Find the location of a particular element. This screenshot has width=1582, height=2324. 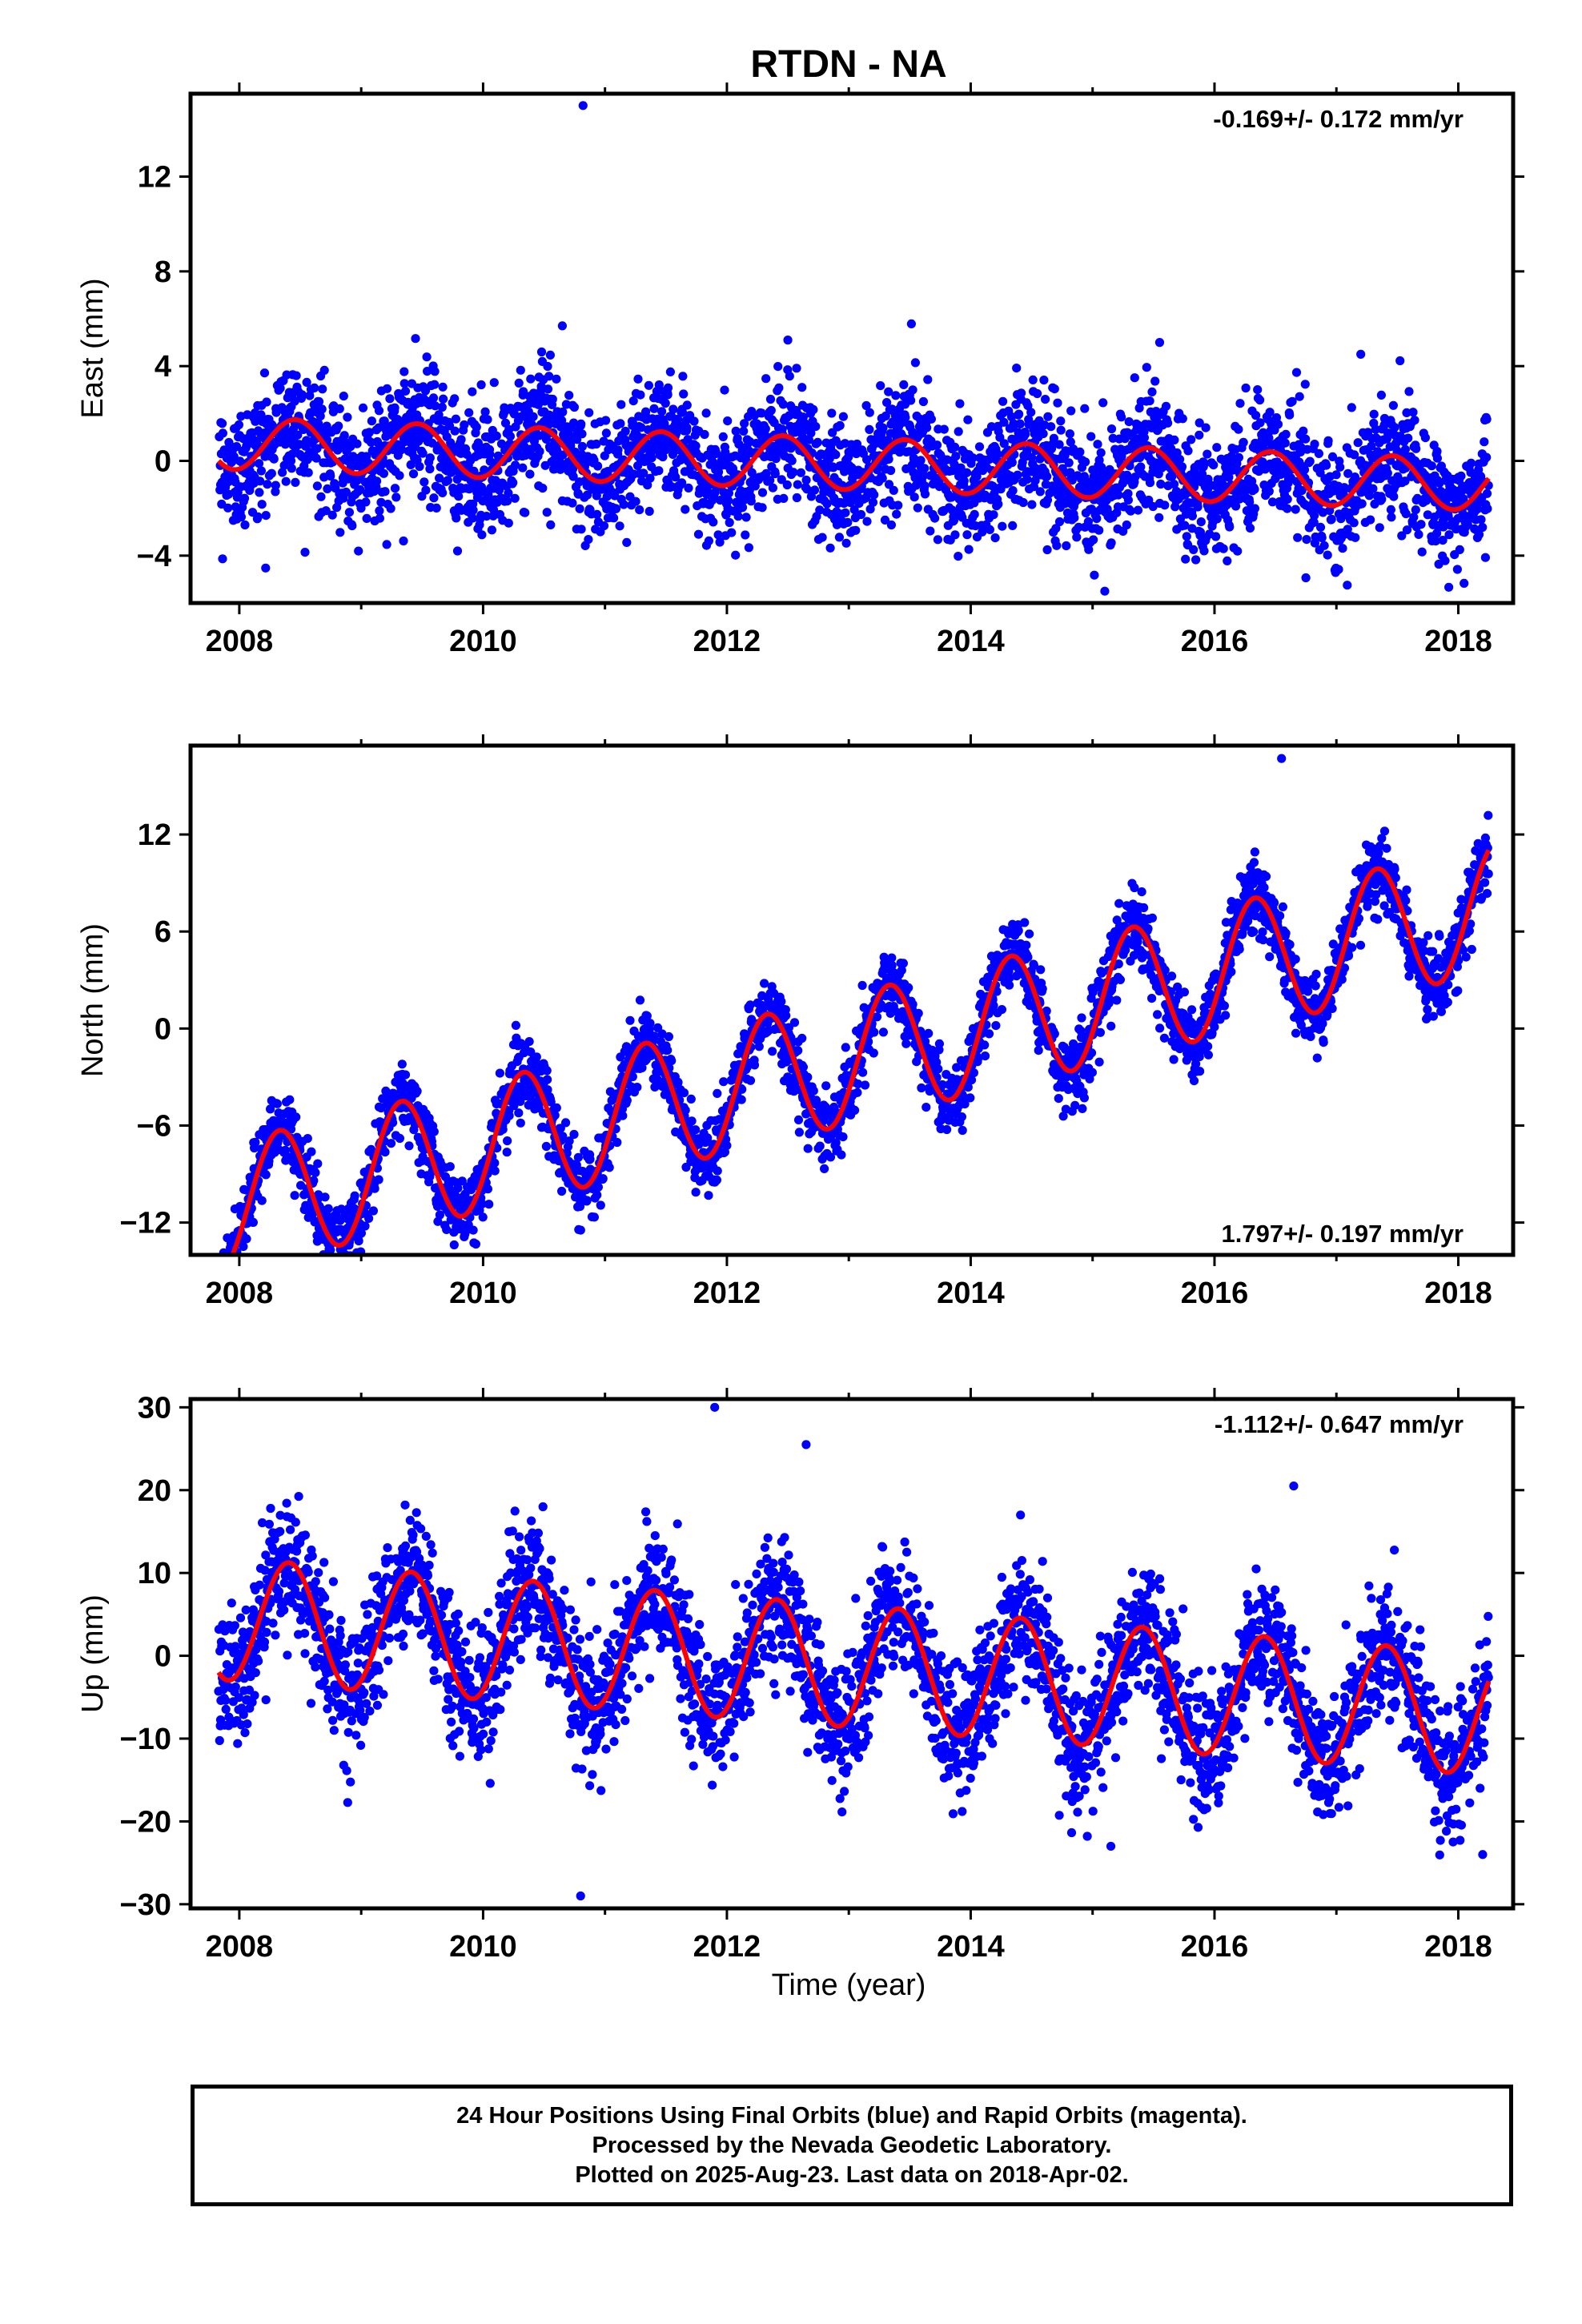

x-tick-label: 2018 is located at coordinates (1458, 641).